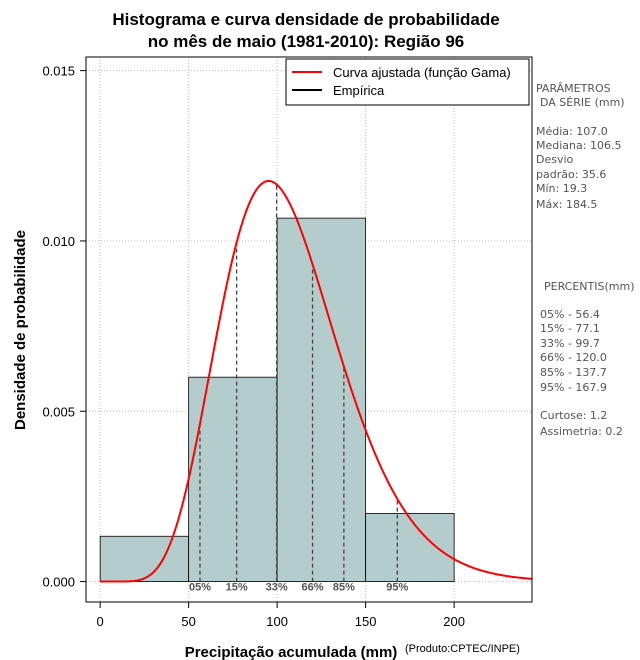 This screenshot has width=640, height=660. Describe the element at coordinates (58, 582) in the screenshot. I see `y-tick-label: 0.000` at that location.